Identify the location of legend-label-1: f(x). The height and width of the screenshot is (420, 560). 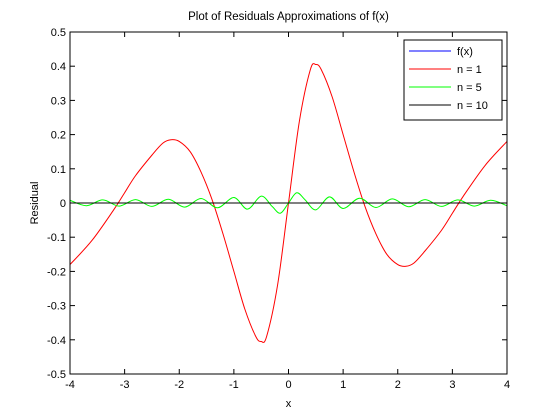
(465, 52).